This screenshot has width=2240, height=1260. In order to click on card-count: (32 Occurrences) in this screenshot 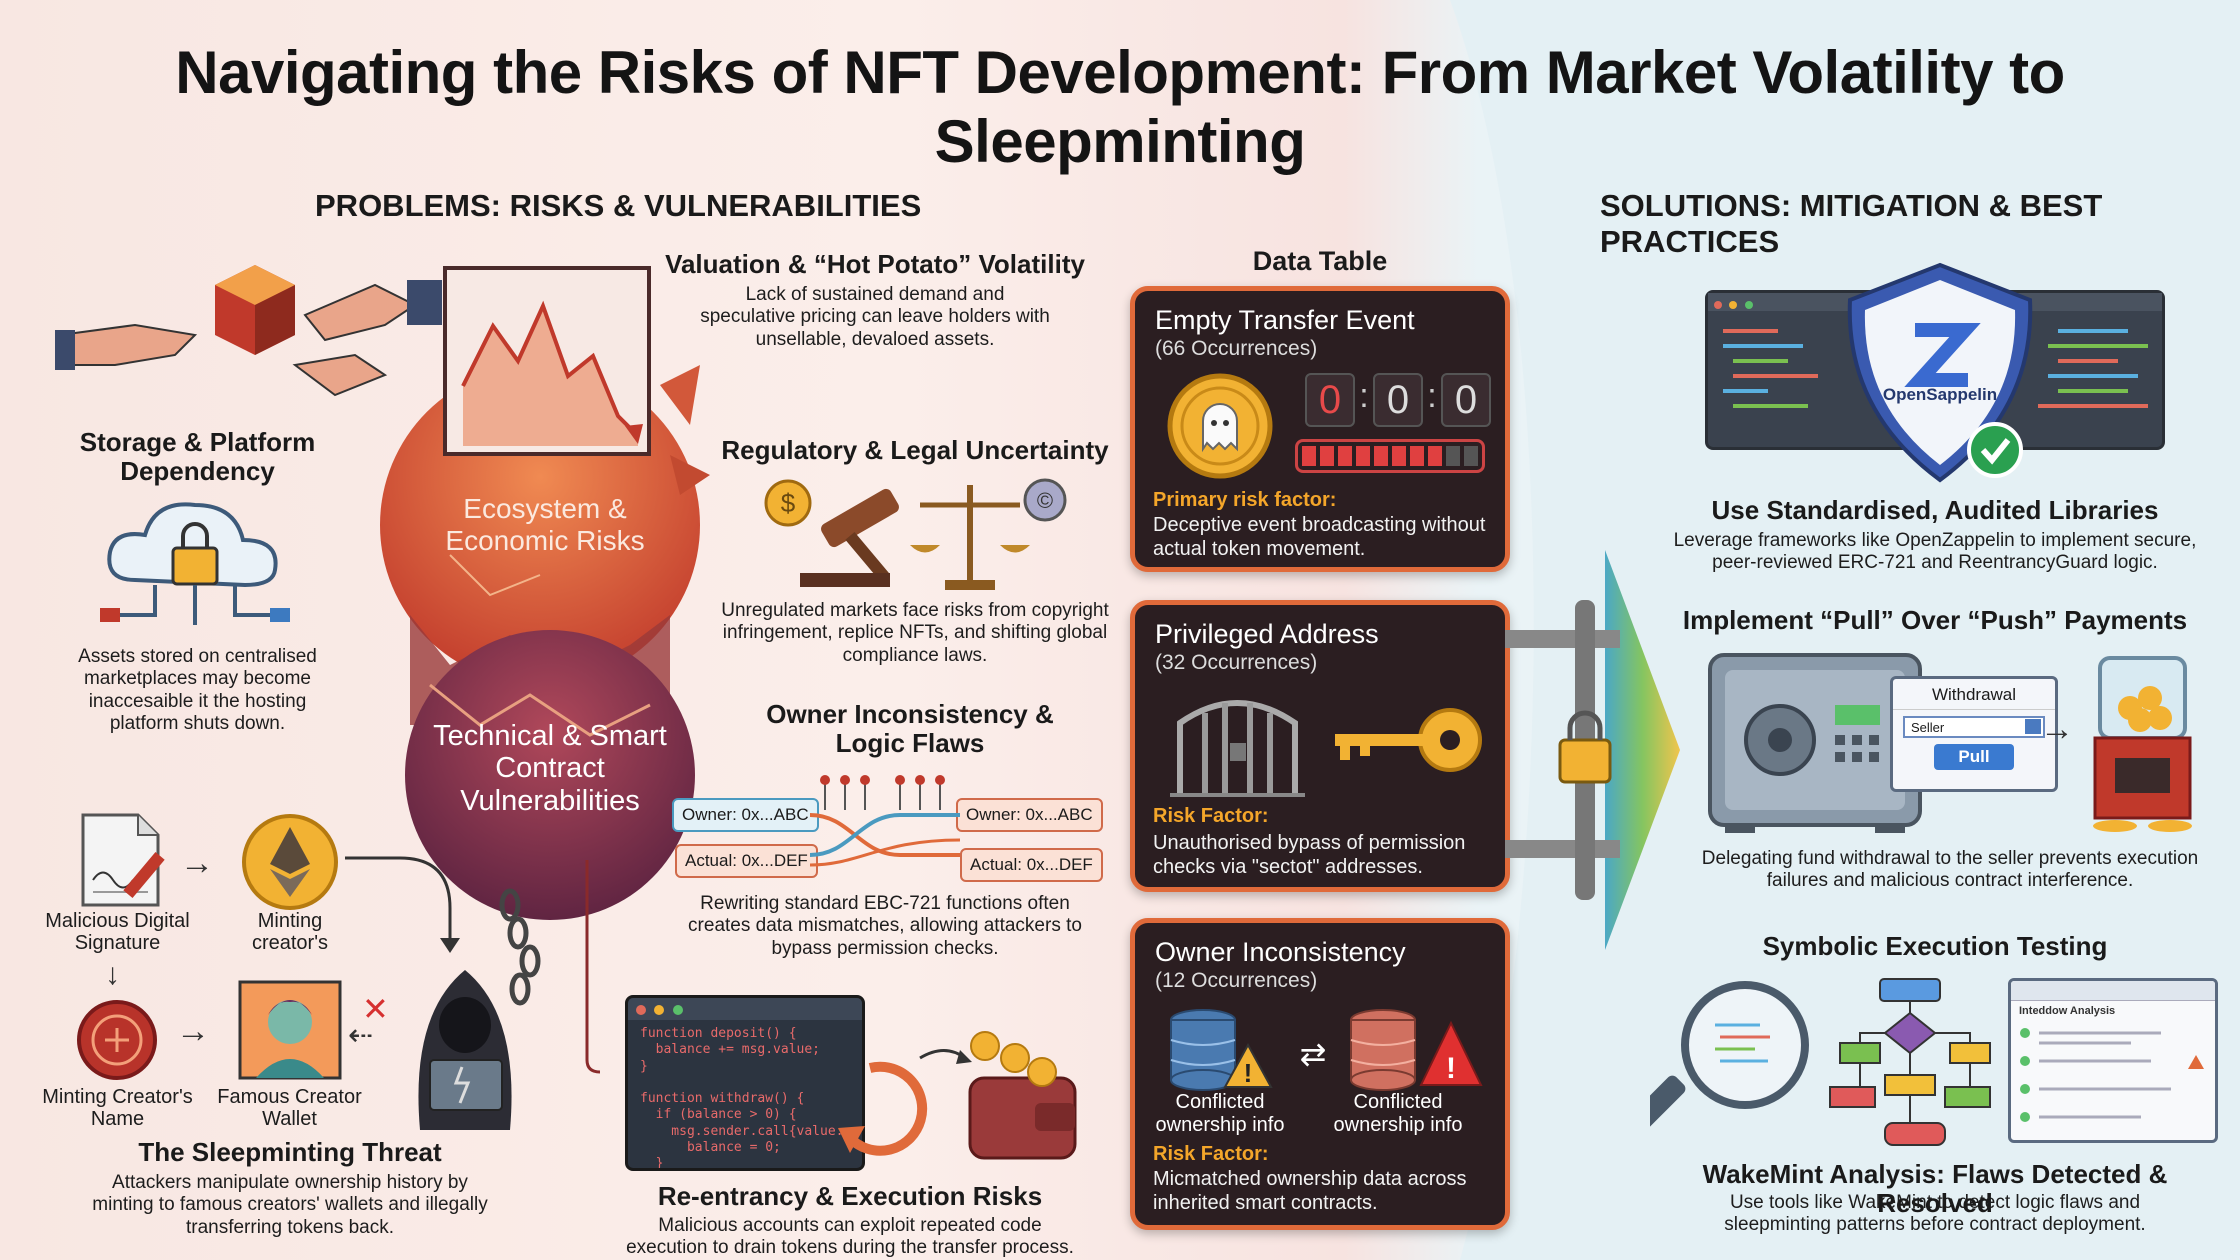, I will do `click(1236, 662)`.